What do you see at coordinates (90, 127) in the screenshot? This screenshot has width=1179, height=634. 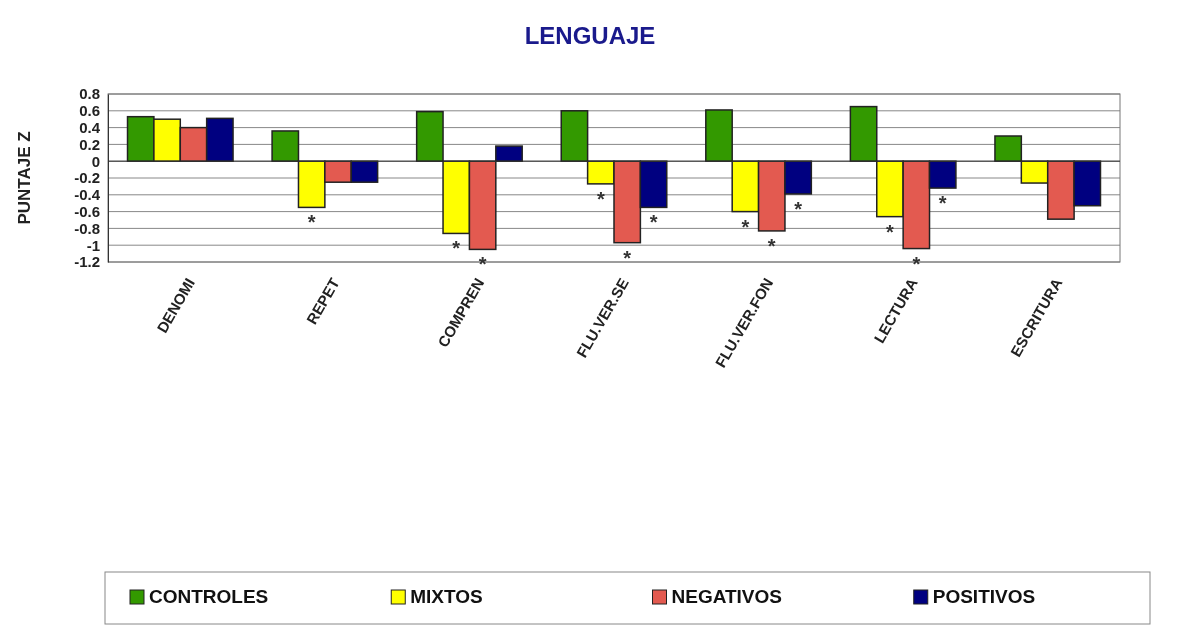 I see `y-tick-label: 0.4` at bounding box center [90, 127].